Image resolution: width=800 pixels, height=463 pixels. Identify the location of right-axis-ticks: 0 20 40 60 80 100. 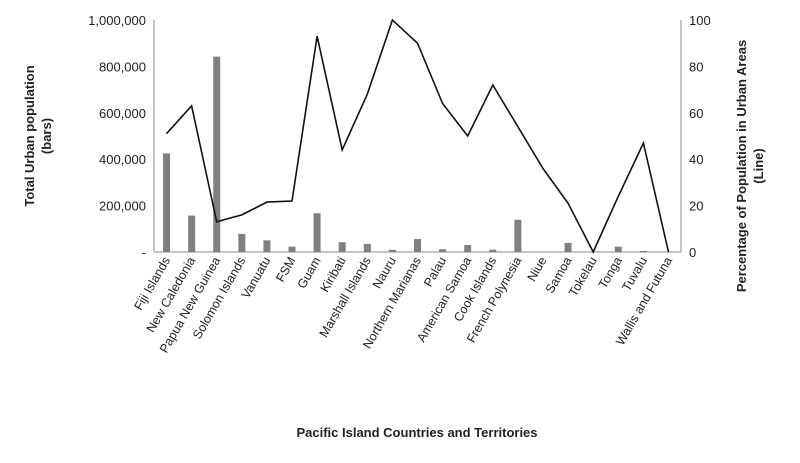
(700, 136).